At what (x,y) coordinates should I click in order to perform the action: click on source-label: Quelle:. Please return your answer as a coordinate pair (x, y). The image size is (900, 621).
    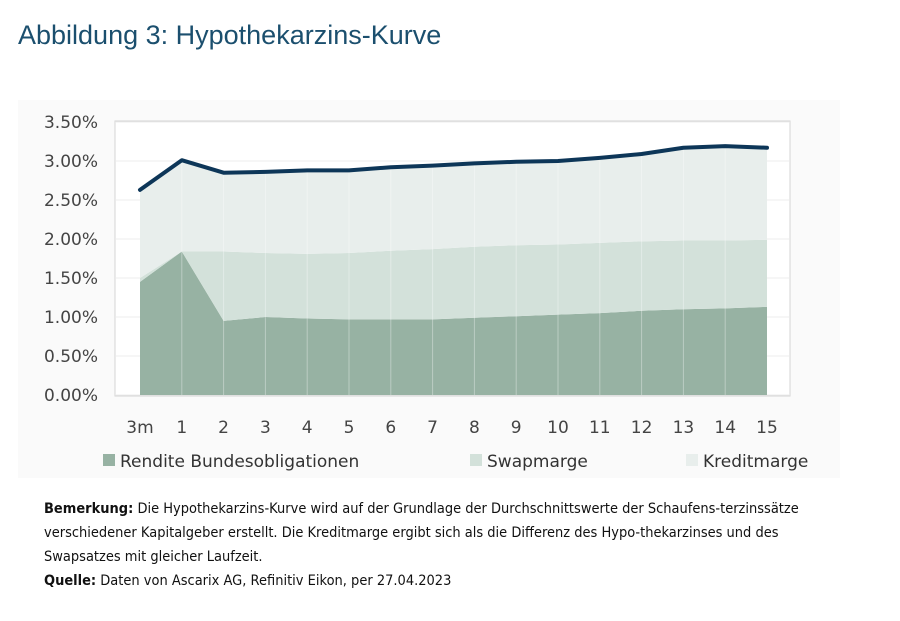
    Looking at the image, I should click on (70, 581).